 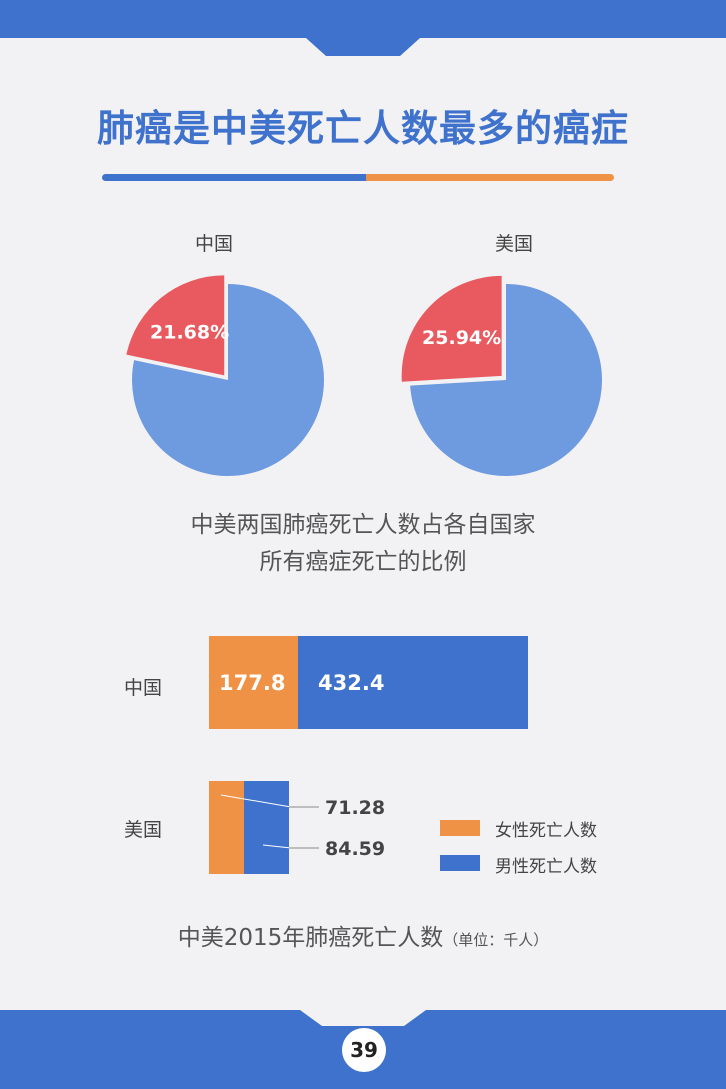 I want to click on pie-caption-line2: 所有癌症死亡的比例, so click(x=363, y=562).